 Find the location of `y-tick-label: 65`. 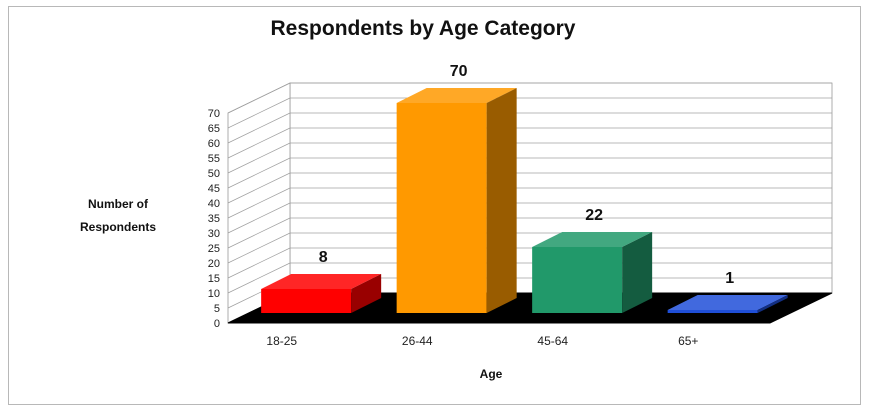

y-tick-label: 65 is located at coordinates (214, 129).